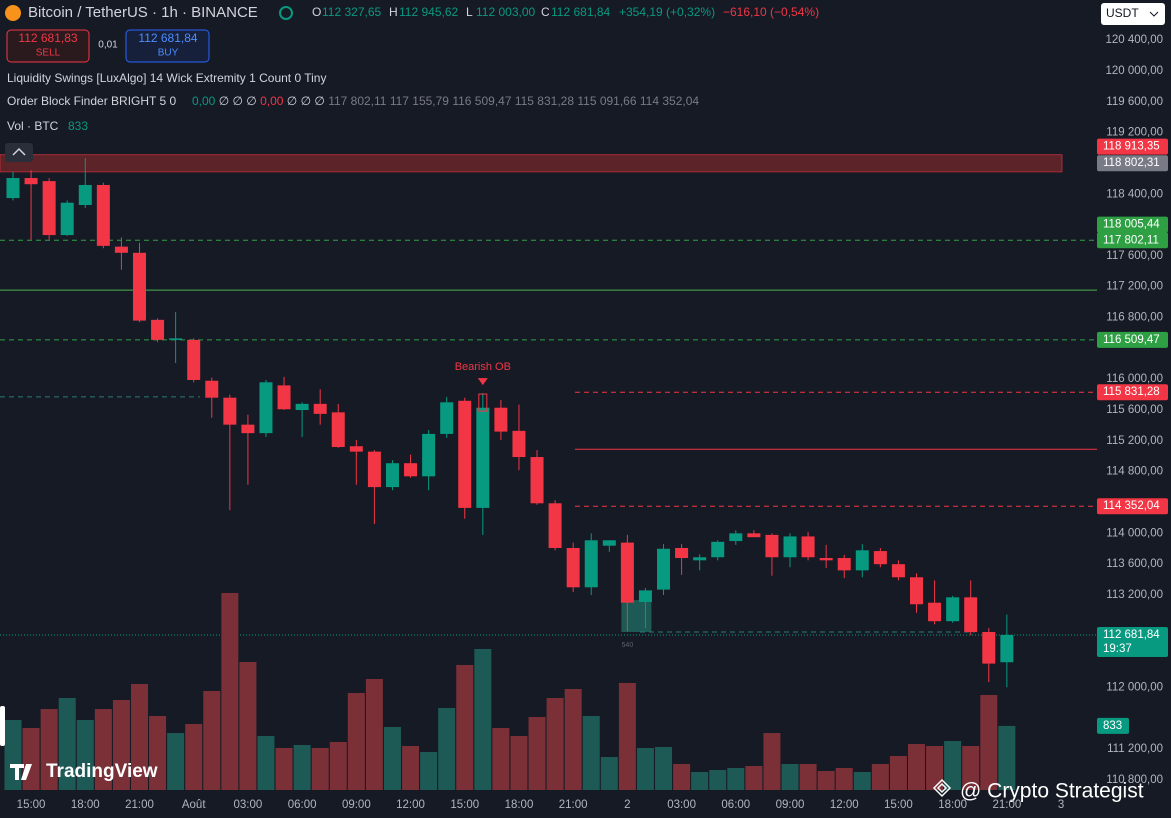  I want to click on x-tick-label: 21:00, so click(139, 805).